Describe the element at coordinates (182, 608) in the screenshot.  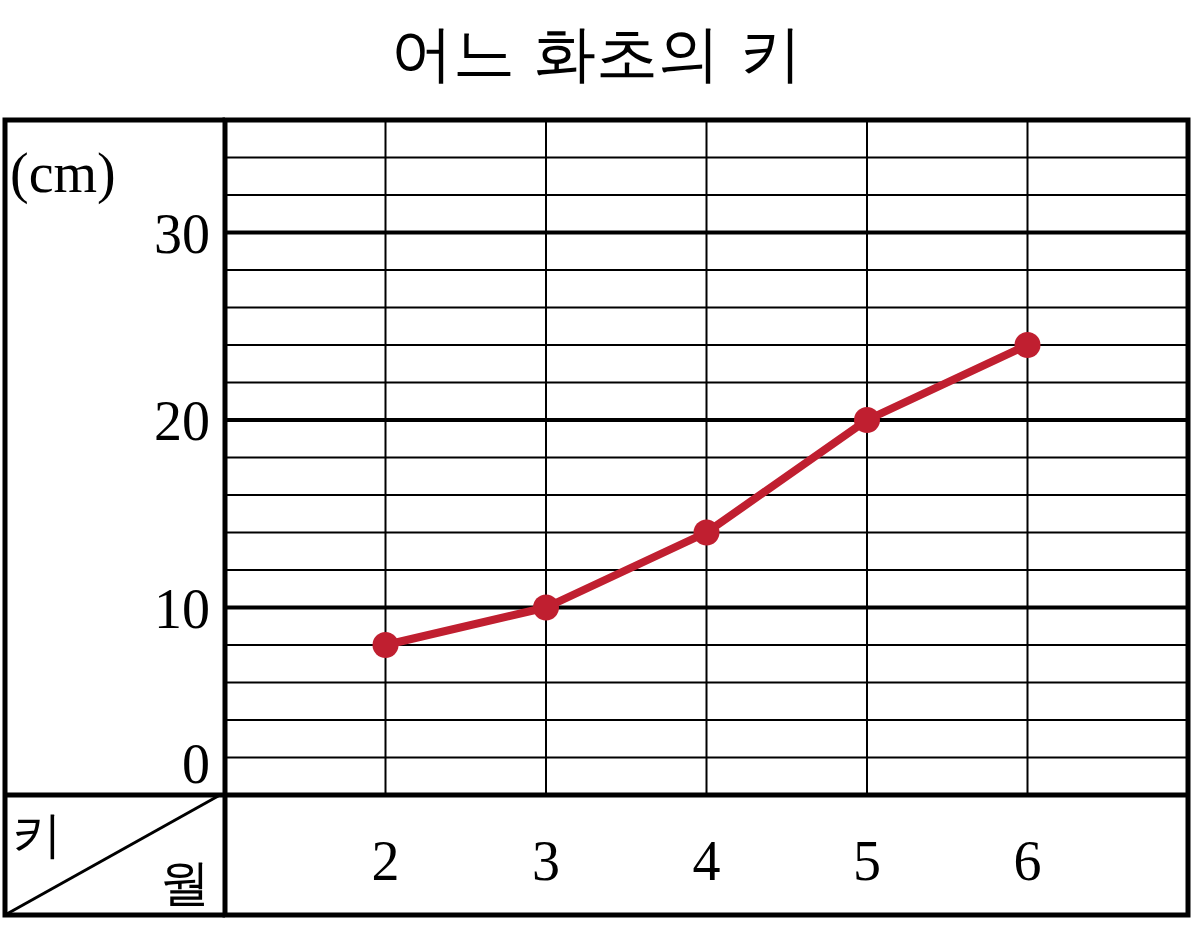
I see `y-tick-label: 10` at that location.